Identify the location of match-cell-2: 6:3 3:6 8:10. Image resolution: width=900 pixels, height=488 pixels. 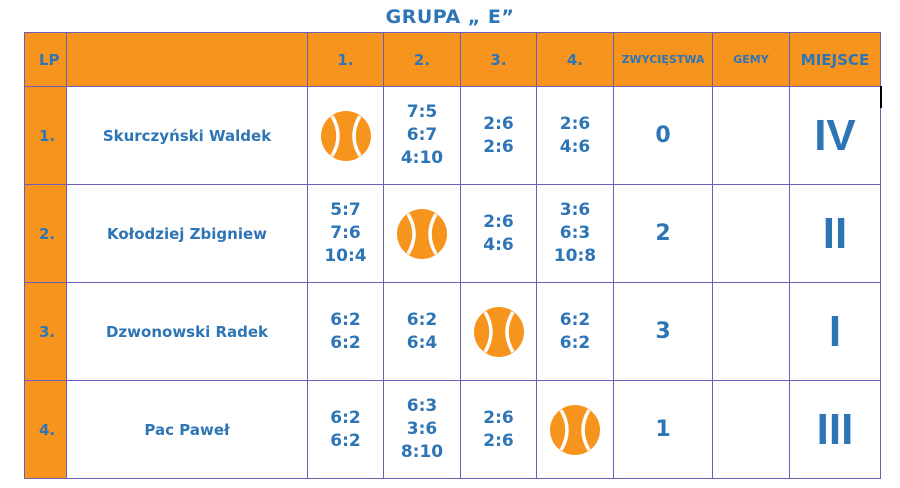
(422, 429).